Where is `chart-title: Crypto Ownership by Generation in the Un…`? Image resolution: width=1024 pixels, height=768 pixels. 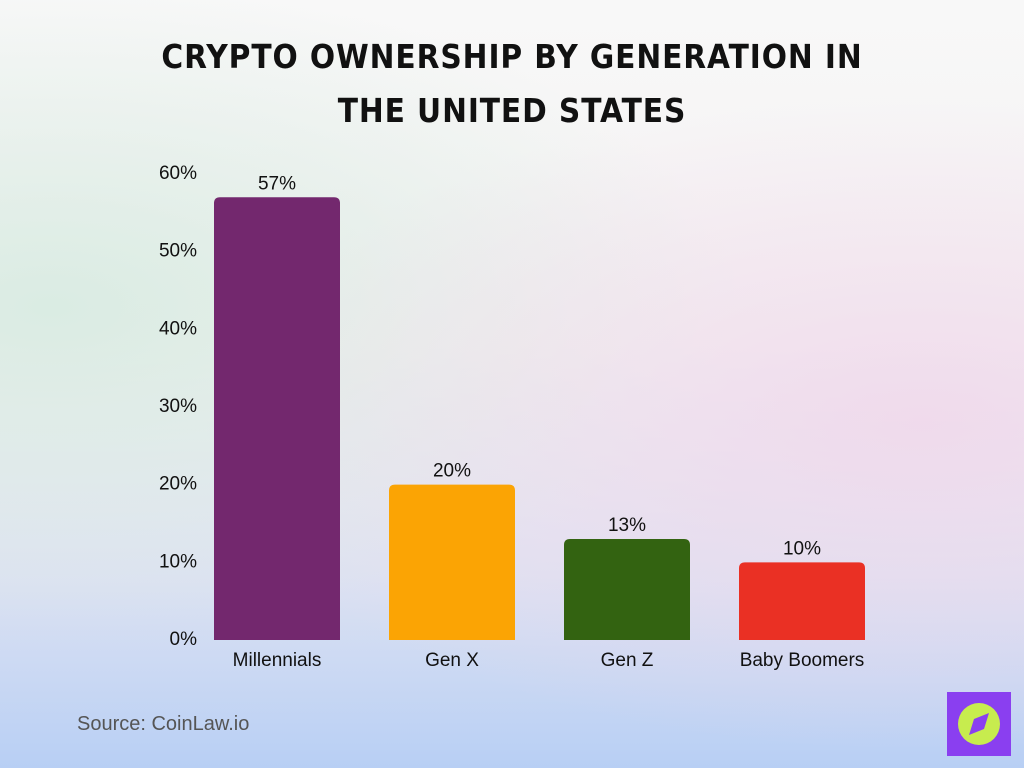 chart-title: Crypto Ownership by Generation in the Un… is located at coordinates (512, 83).